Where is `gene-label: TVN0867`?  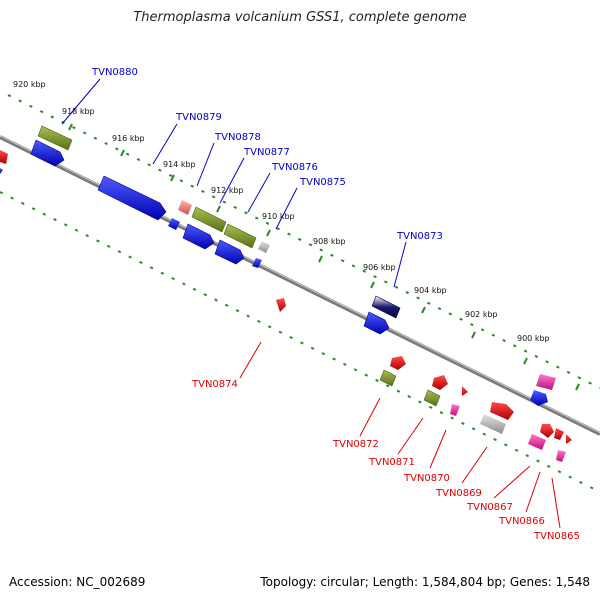 gene-label: TVN0867 is located at coordinates (489, 507).